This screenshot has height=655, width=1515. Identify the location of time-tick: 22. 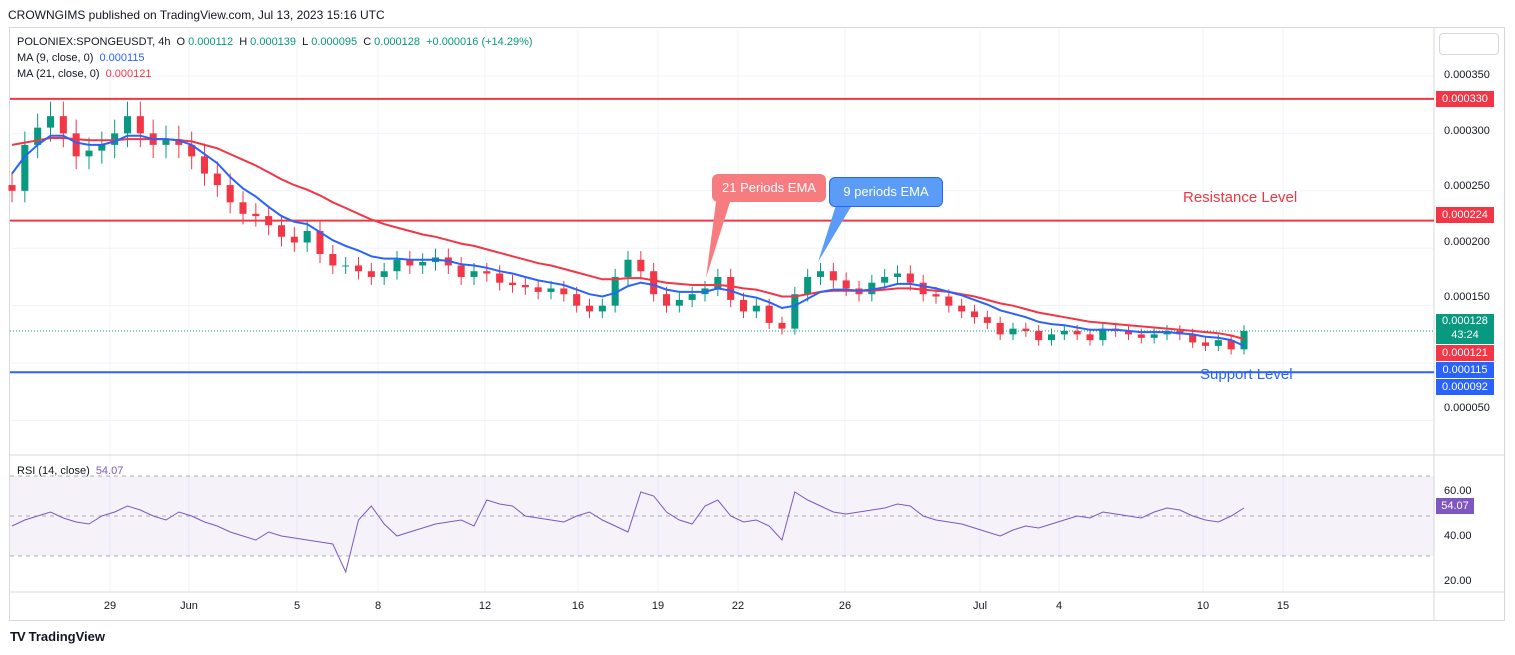
(738, 606).